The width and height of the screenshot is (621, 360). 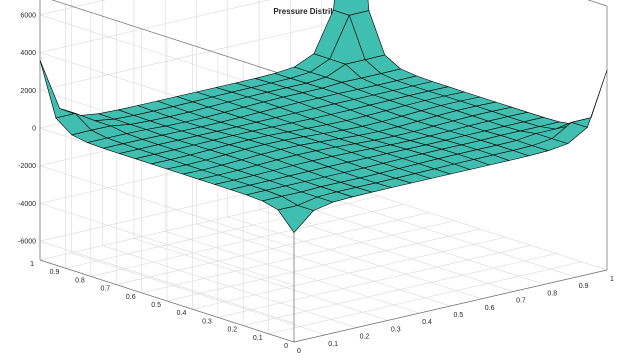 What do you see at coordinates (27, 166) in the screenshot?
I see `z-tick-label: -2000` at bounding box center [27, 166].